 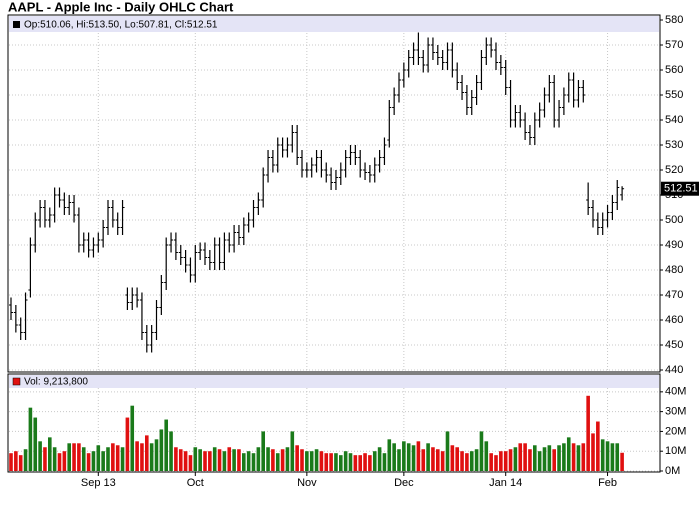 I want to click on last-price-label: 512.51, so click(x=681, y=189).